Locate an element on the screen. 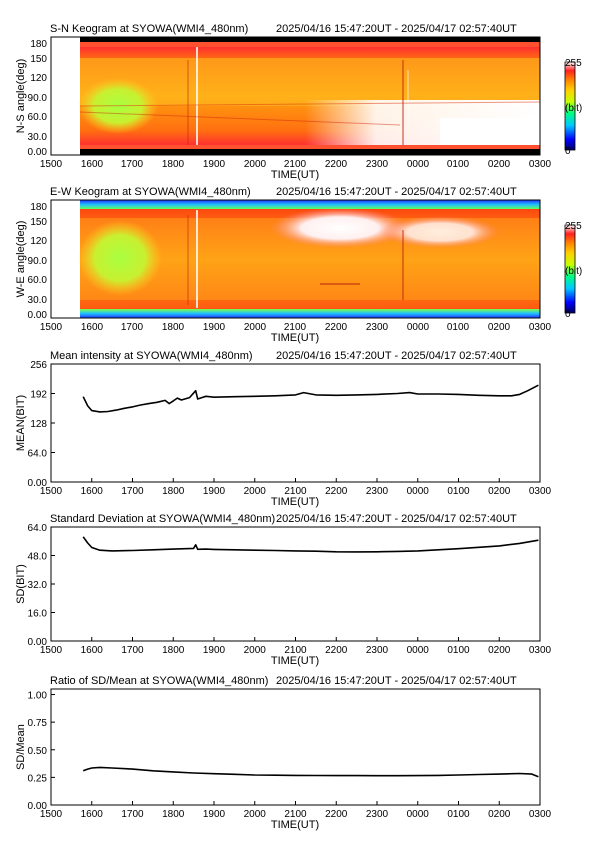 The image size is (595, 842). ratio-xtick-7: 2200 is located at coordinates (336, 814).